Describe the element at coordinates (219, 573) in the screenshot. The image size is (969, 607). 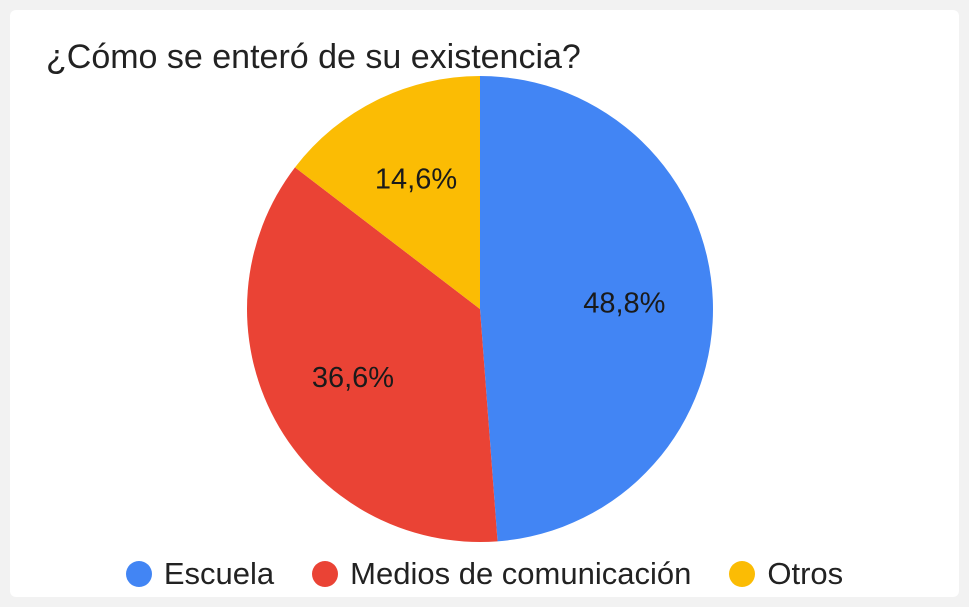
I see `legend-label-escuela: Escuela` at that location.